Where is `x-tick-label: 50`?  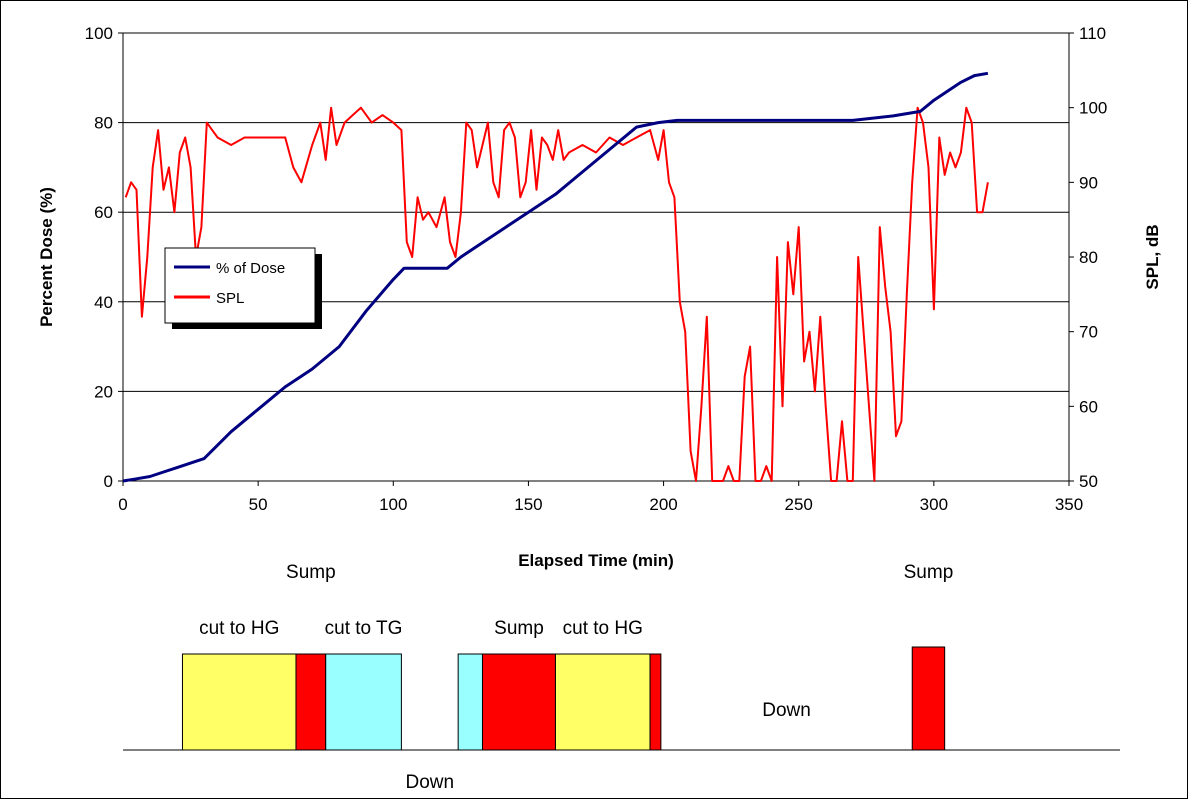
x-tick-label: 50 is located at coordinates (258, 504).